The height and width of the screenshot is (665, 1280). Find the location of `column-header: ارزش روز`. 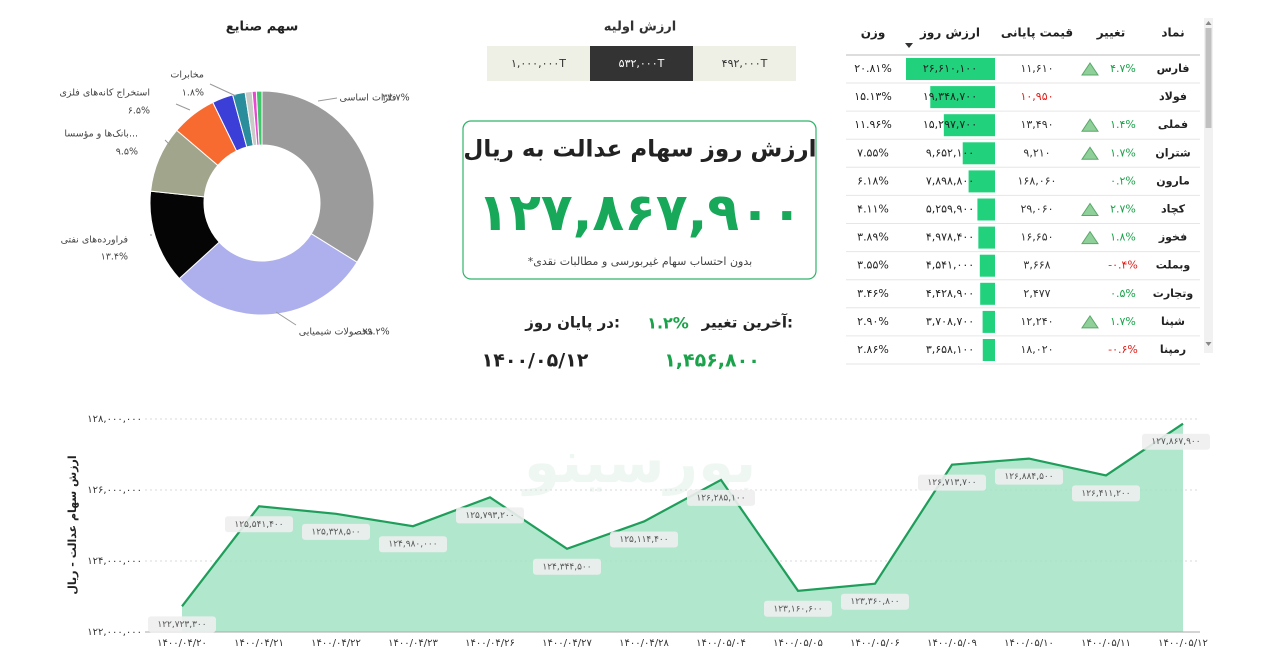

column-header: ارزش روز is located at coordinates (949, 33).